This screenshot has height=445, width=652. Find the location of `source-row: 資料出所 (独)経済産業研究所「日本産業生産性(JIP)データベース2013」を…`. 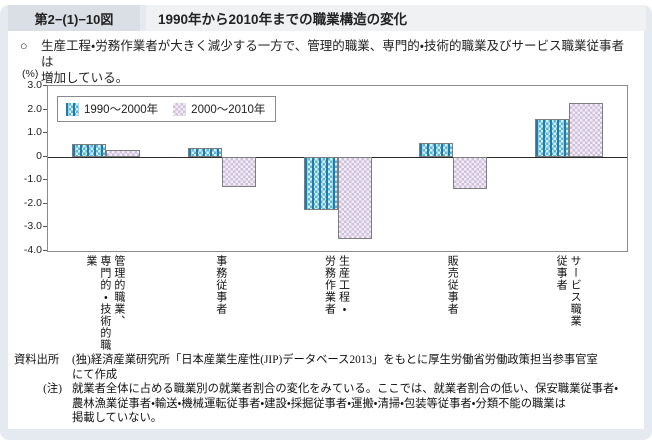

source-row: 資料出所 (独)経済産業研究所「日本産業生産性(JIP)データベース2013」を… is located at coordinates (325, 367).